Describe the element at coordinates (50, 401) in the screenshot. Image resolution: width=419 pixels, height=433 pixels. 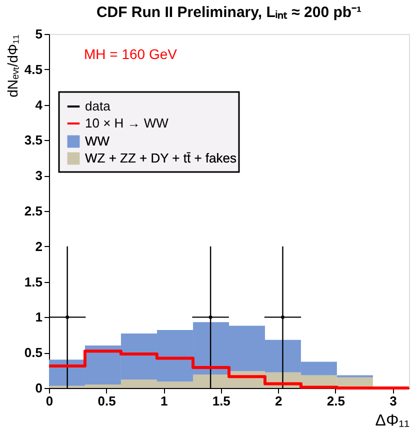
I see `x-tick-label: 0` at that location.